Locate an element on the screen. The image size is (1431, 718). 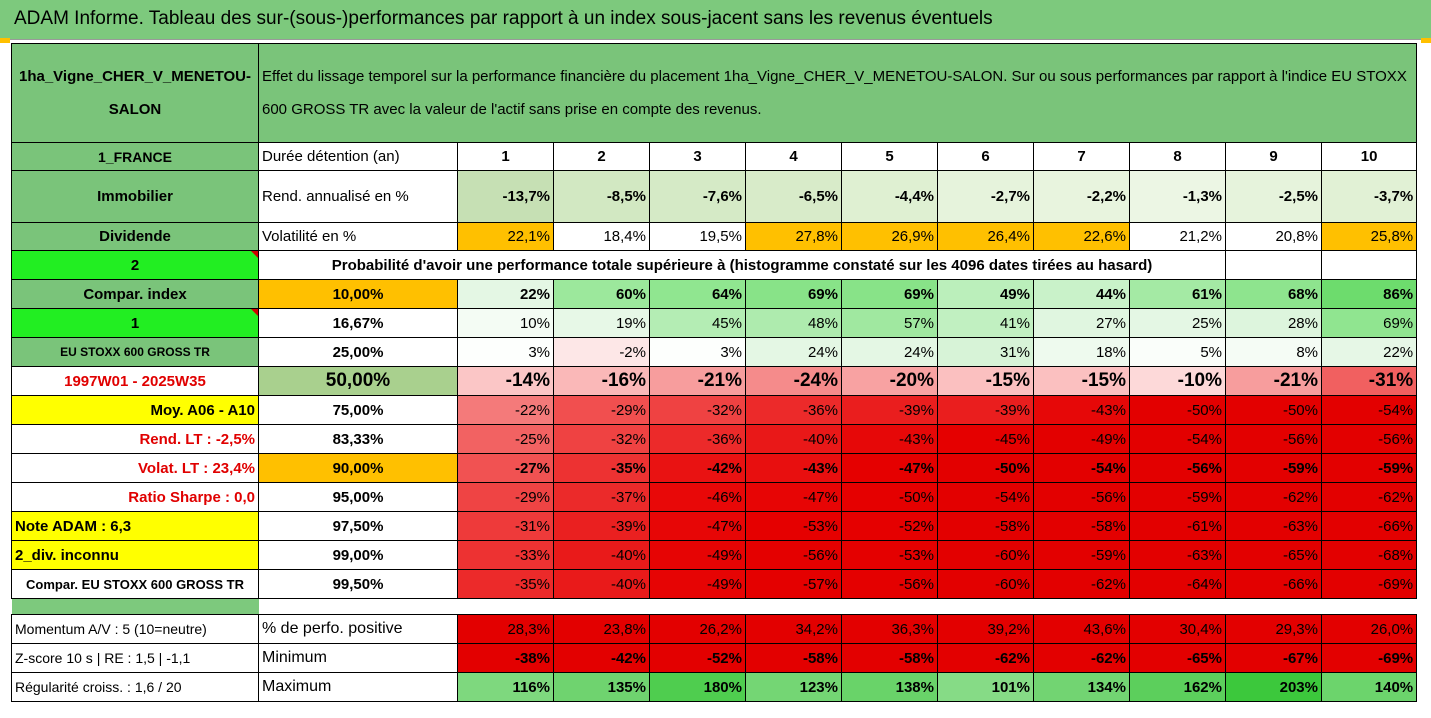
positive-cell: 39,2% is located at coordinates (985, 629).